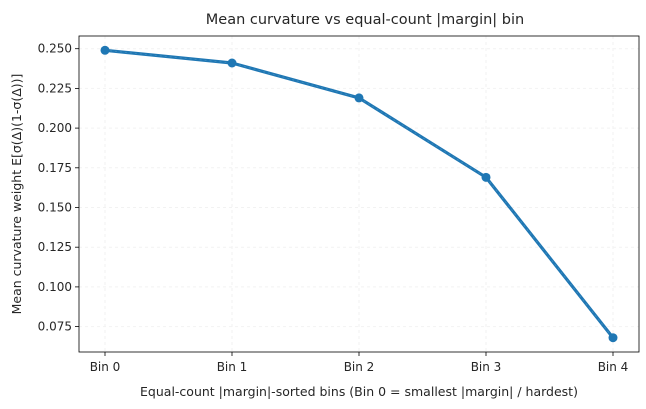  What do you see at coordinates (55, 287) in the screenshot?
I see `y-tick-label: 0.100` at bounding box center [55, 287].